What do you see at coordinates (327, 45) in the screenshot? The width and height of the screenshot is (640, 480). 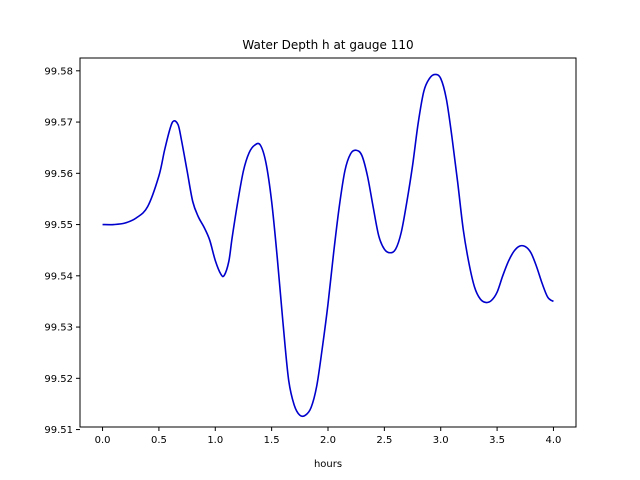 I see `chart-title: Water Depth h at gauge 110` at bounding box center [327, 45].